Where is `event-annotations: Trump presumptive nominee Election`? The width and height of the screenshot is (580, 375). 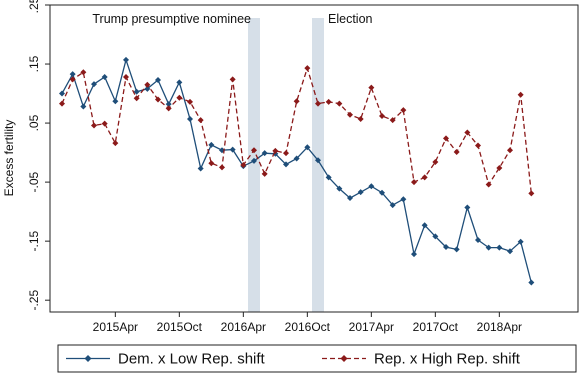
event-annotations: Trump presumptive nominee Election is located at coordinates (232, 19).